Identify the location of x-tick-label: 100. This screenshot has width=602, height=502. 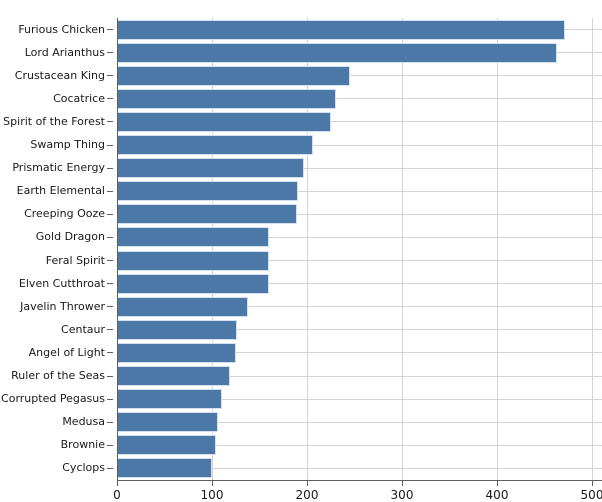
(212, 495).